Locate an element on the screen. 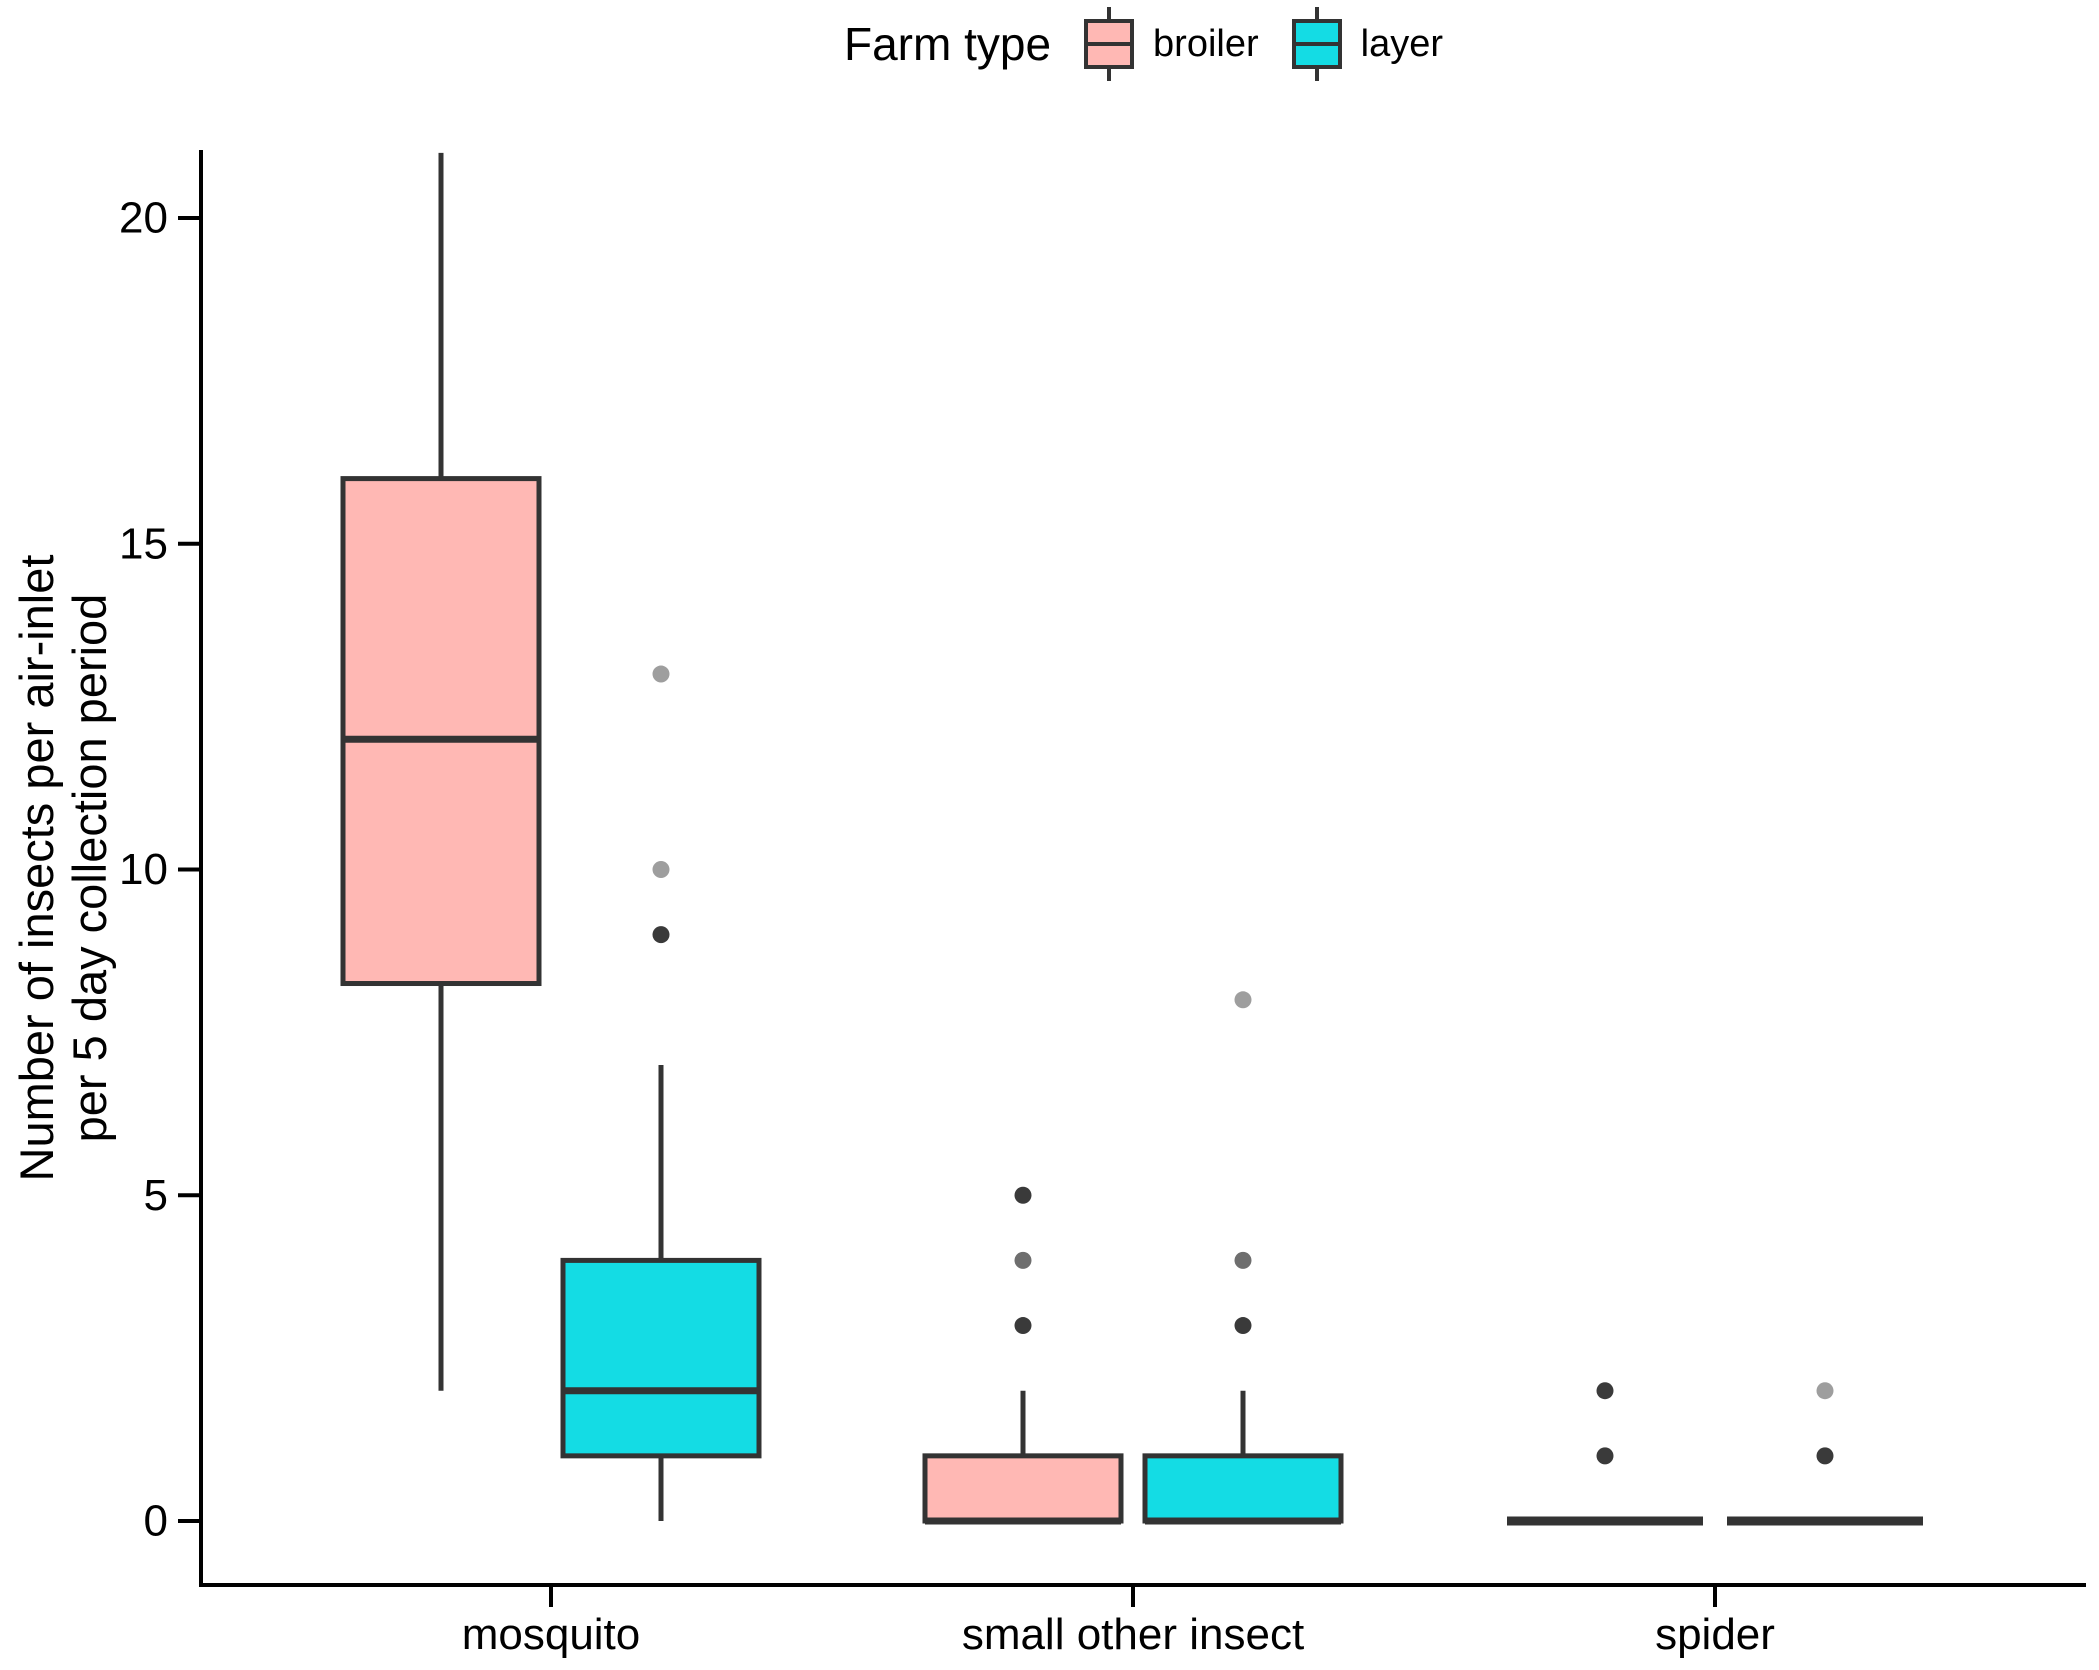 The width and height of the screenshot is (2099, 1670). box-broiler-mosquito is located at coordinates (441, 731).